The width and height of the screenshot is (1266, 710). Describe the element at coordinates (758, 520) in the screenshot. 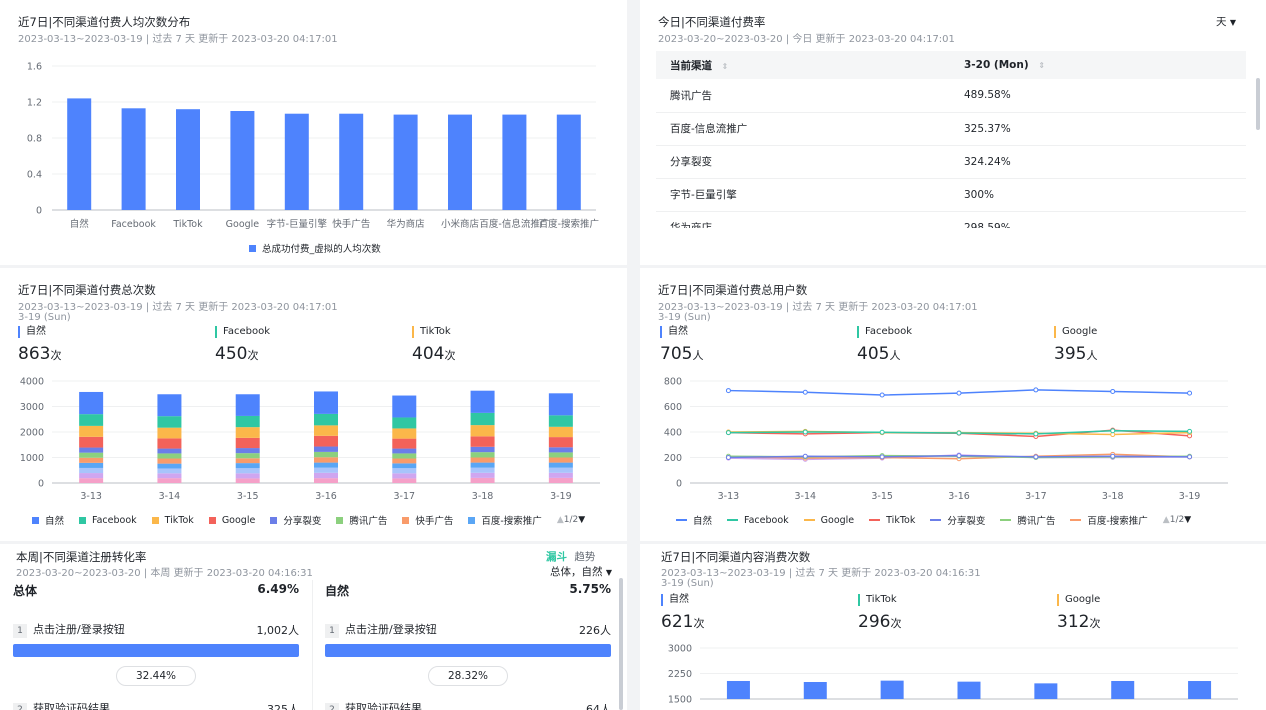

I see `legend-item: Facebook` at that location.